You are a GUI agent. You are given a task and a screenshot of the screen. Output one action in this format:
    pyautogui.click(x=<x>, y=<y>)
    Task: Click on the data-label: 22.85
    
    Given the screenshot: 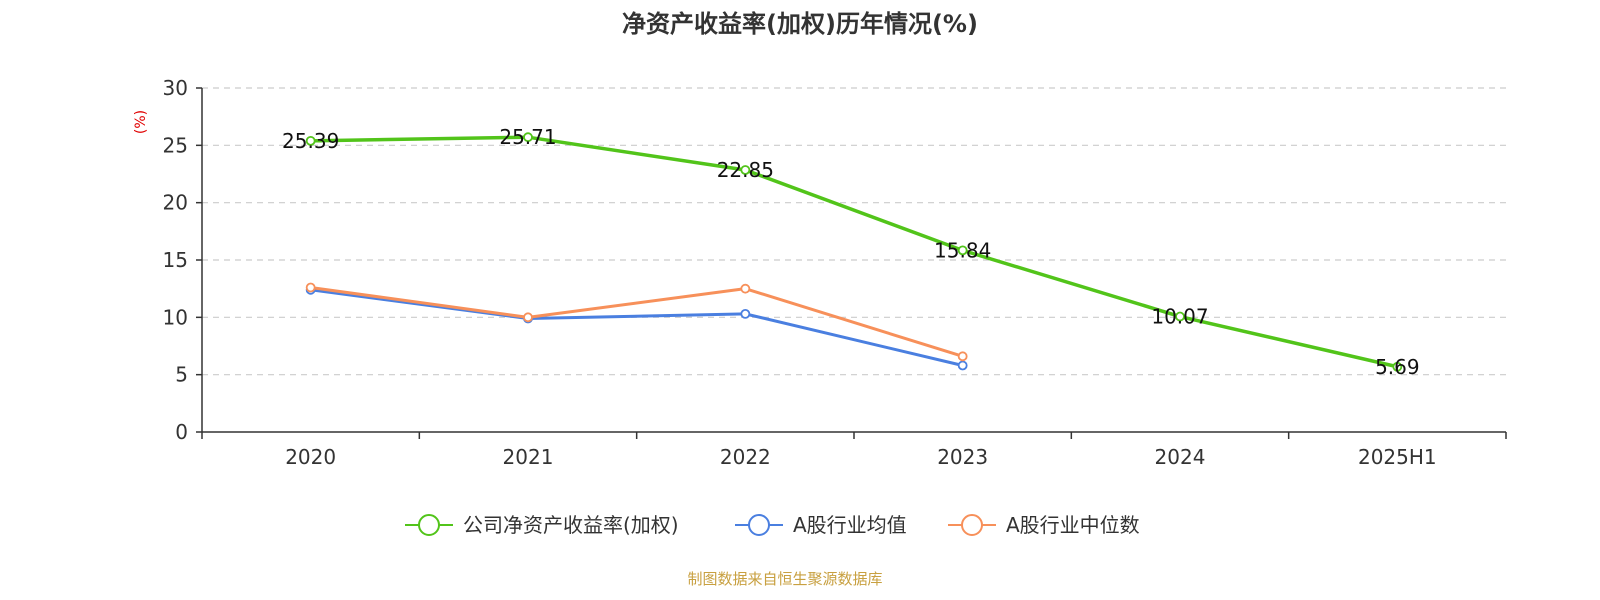 What is the action you would take?
    pyautogui.click(x=745, y=170)
    